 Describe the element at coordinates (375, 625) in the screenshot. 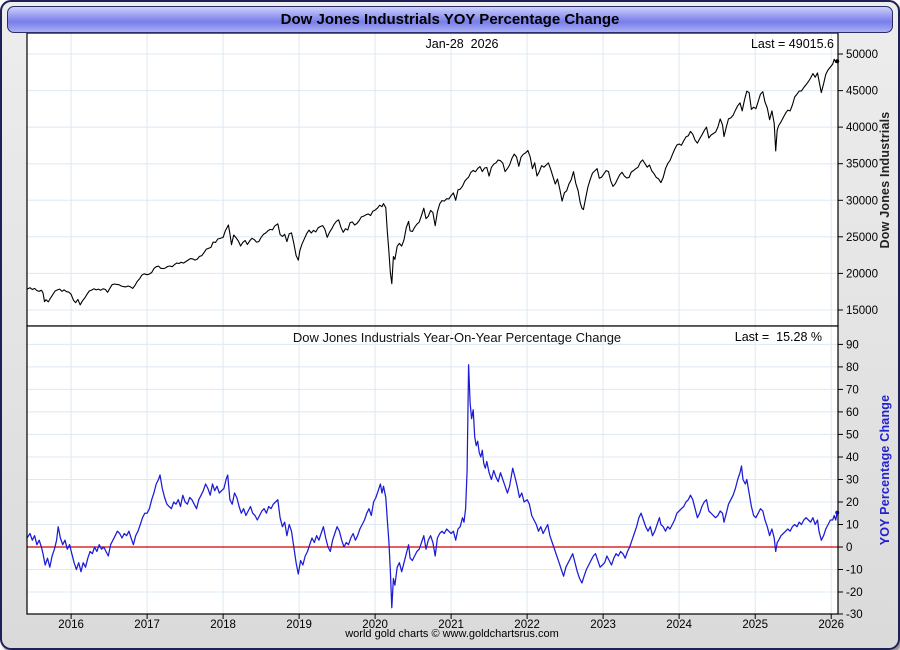

I see `x-axis-tick-label: 2020` at that location.